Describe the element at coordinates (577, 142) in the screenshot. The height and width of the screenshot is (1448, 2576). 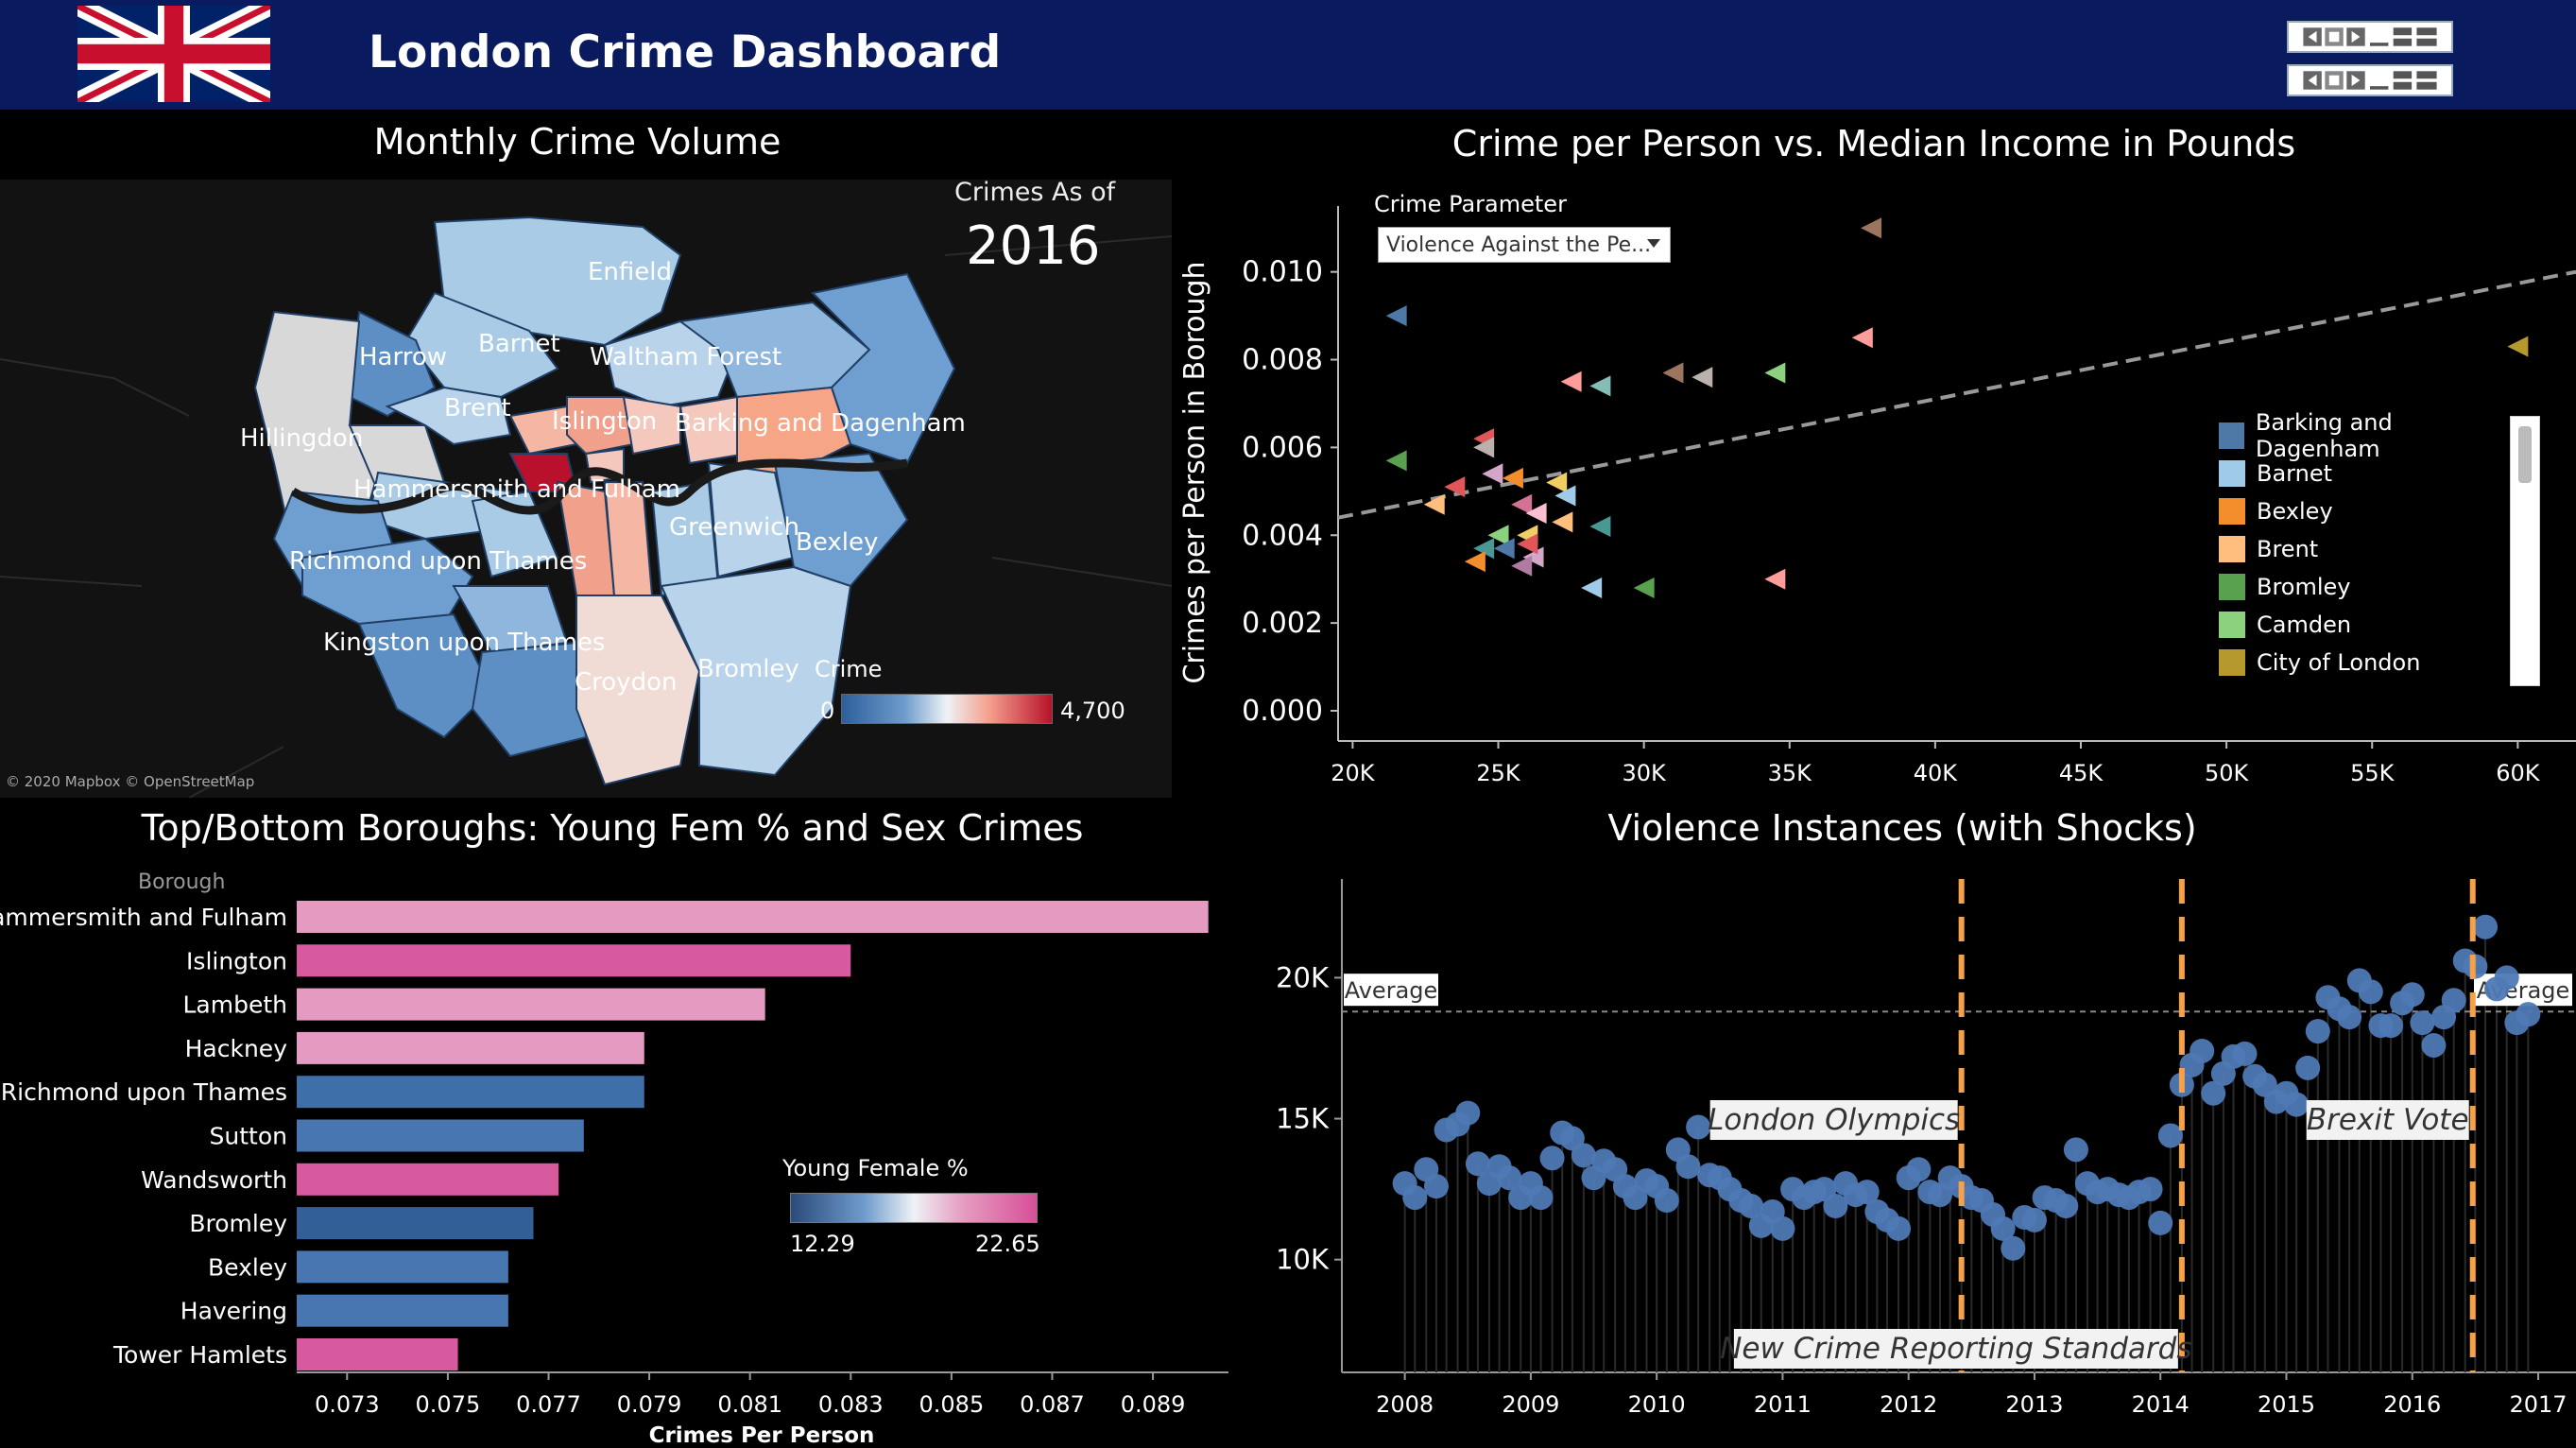
I see `map-title: Monthly Crime Volume` at that location.